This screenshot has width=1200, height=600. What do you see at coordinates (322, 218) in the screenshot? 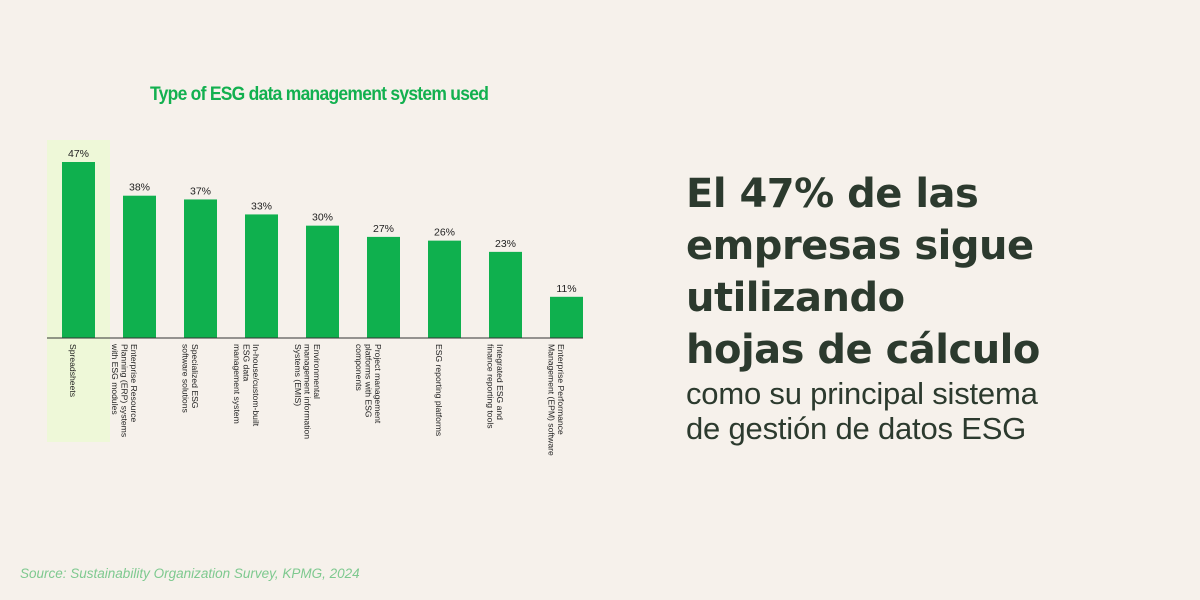
I see `data-label: 30%` at bounding box center [322, 218].